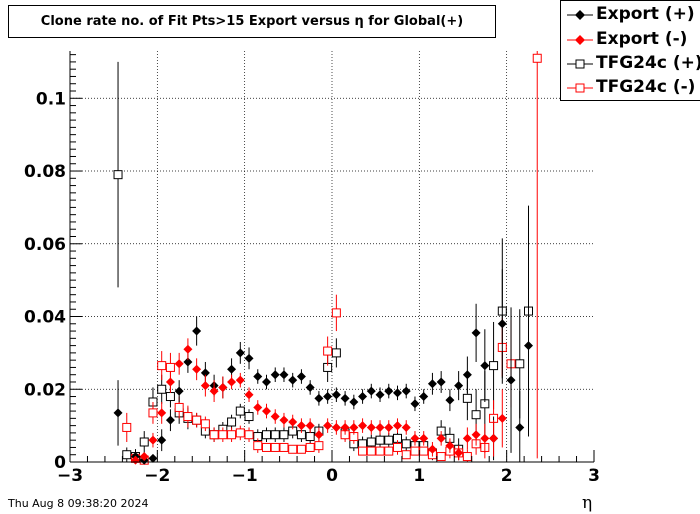  I want to click on x-tick-label: −2, so click(157, 476).